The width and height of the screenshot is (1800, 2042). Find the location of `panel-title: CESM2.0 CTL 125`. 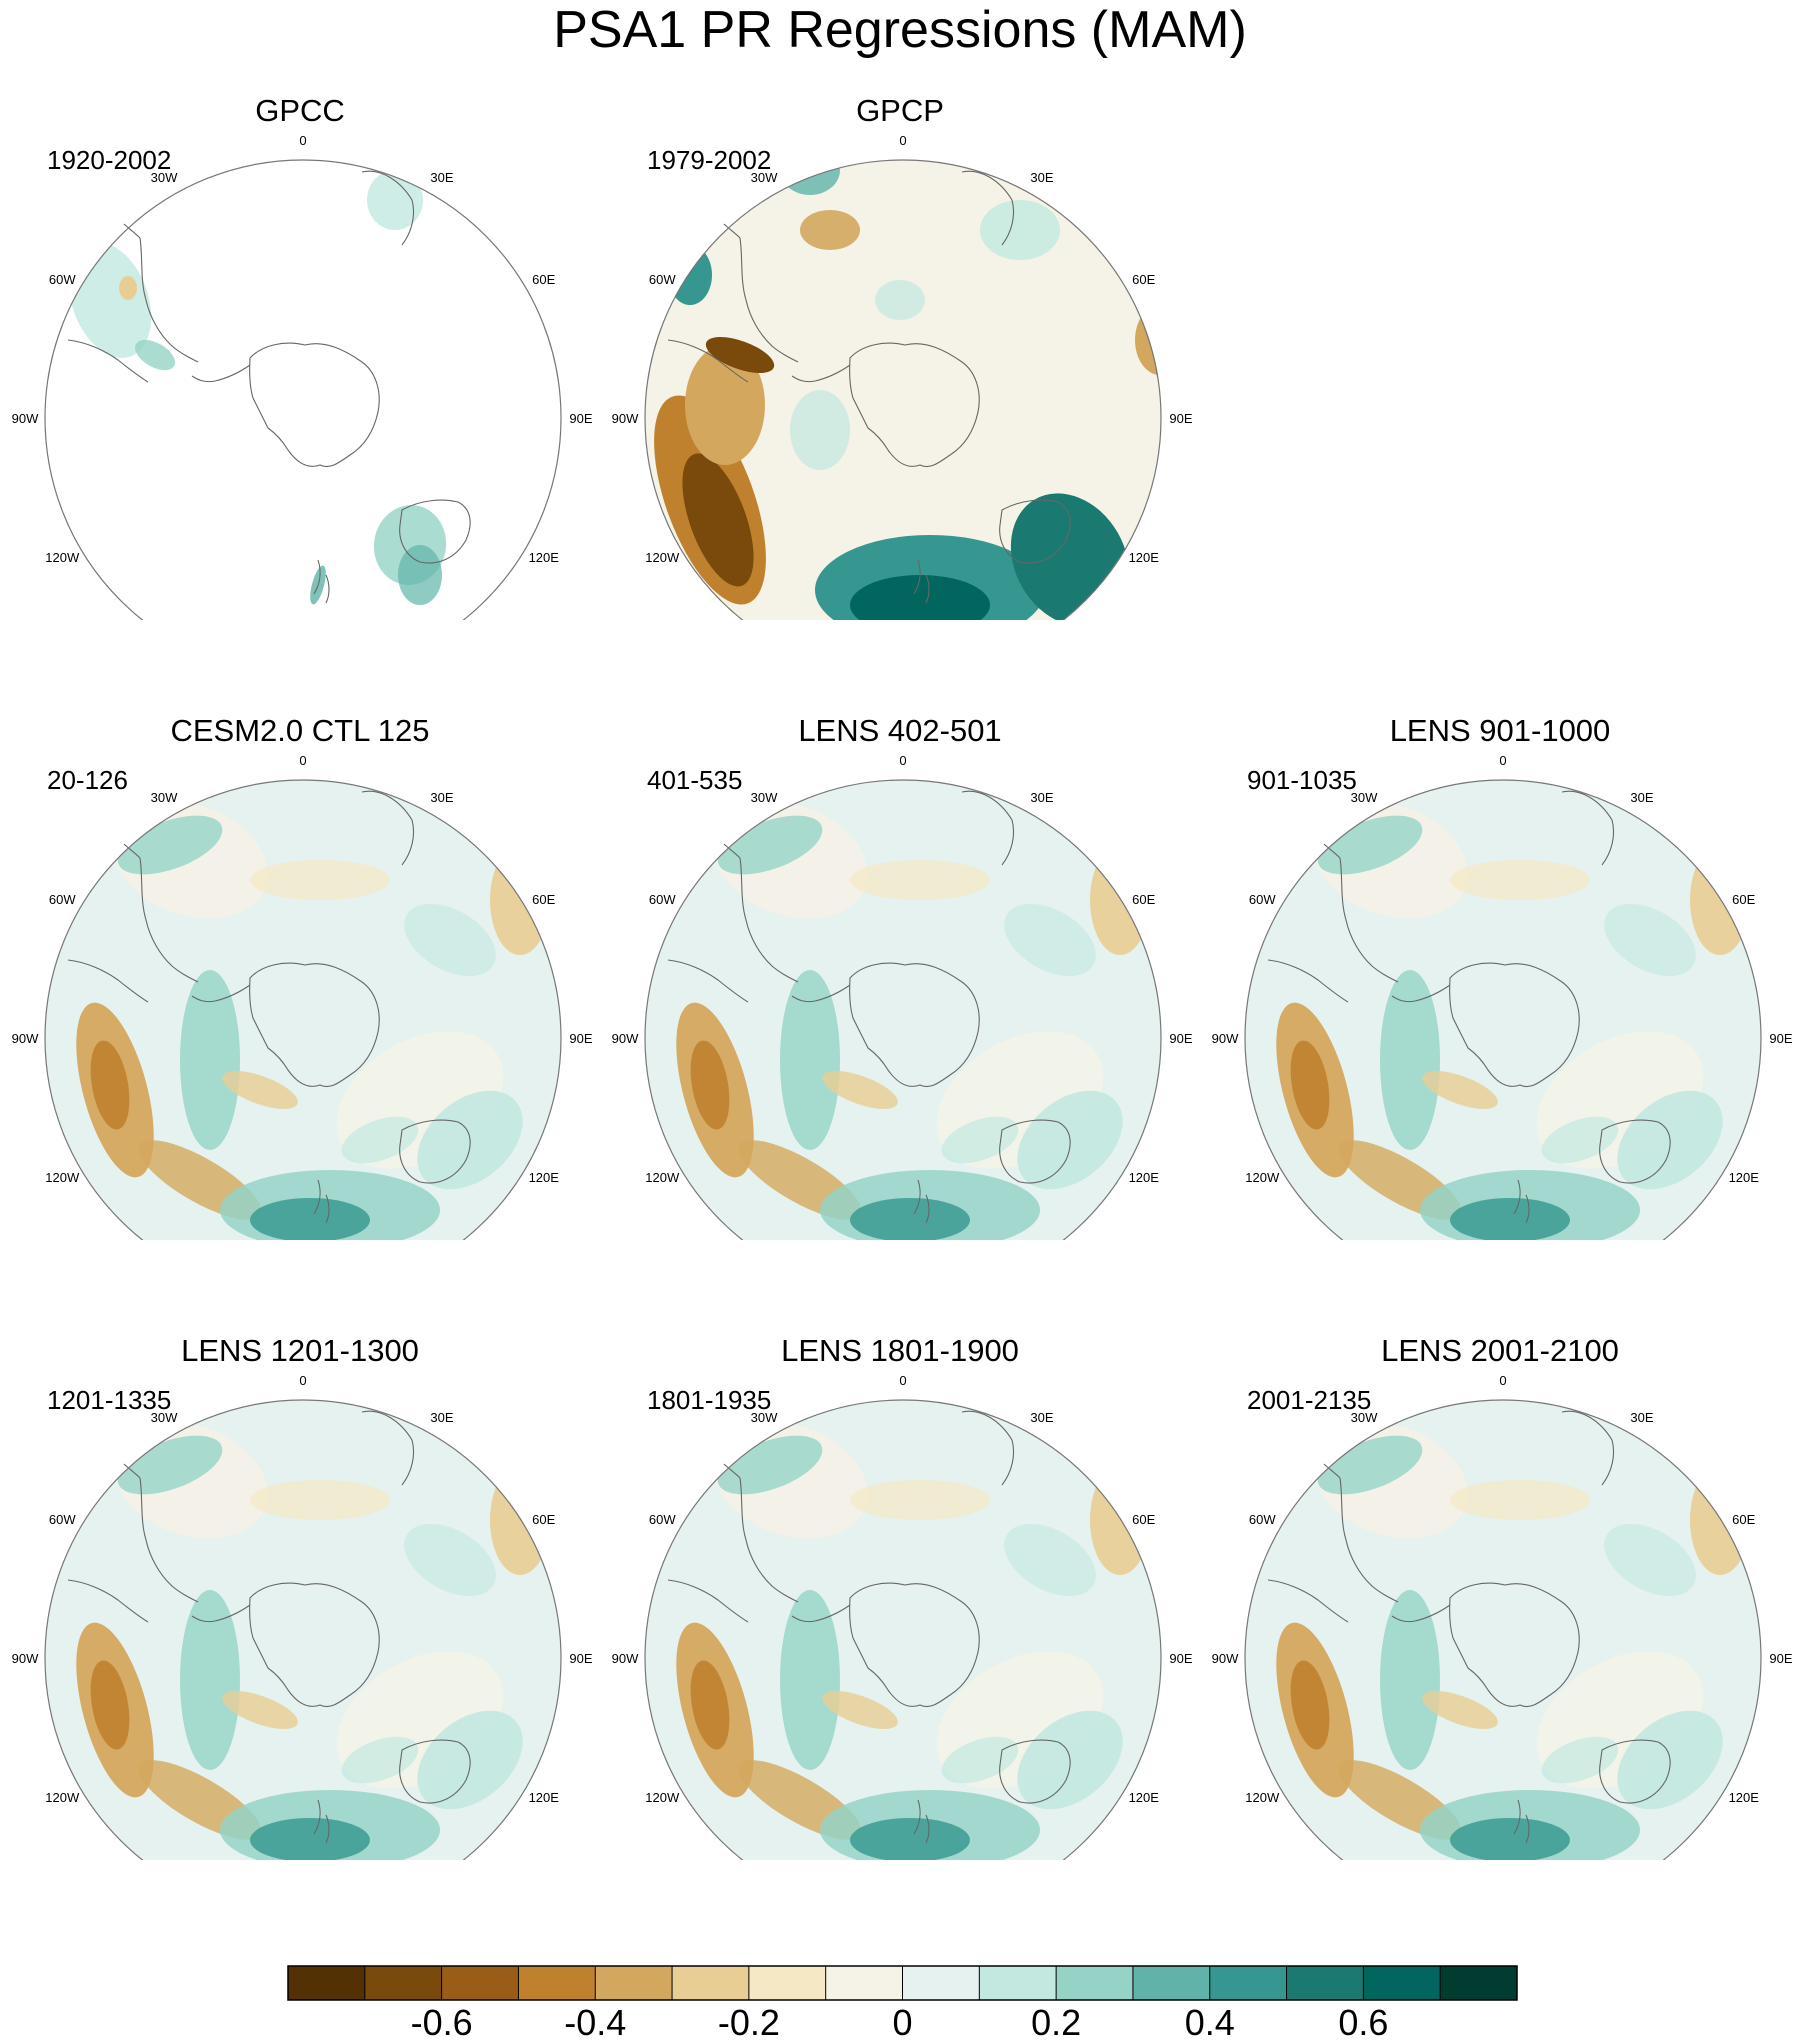

panel-title: CESM2.0 CTL 125 is located at coordinates (300, 730).